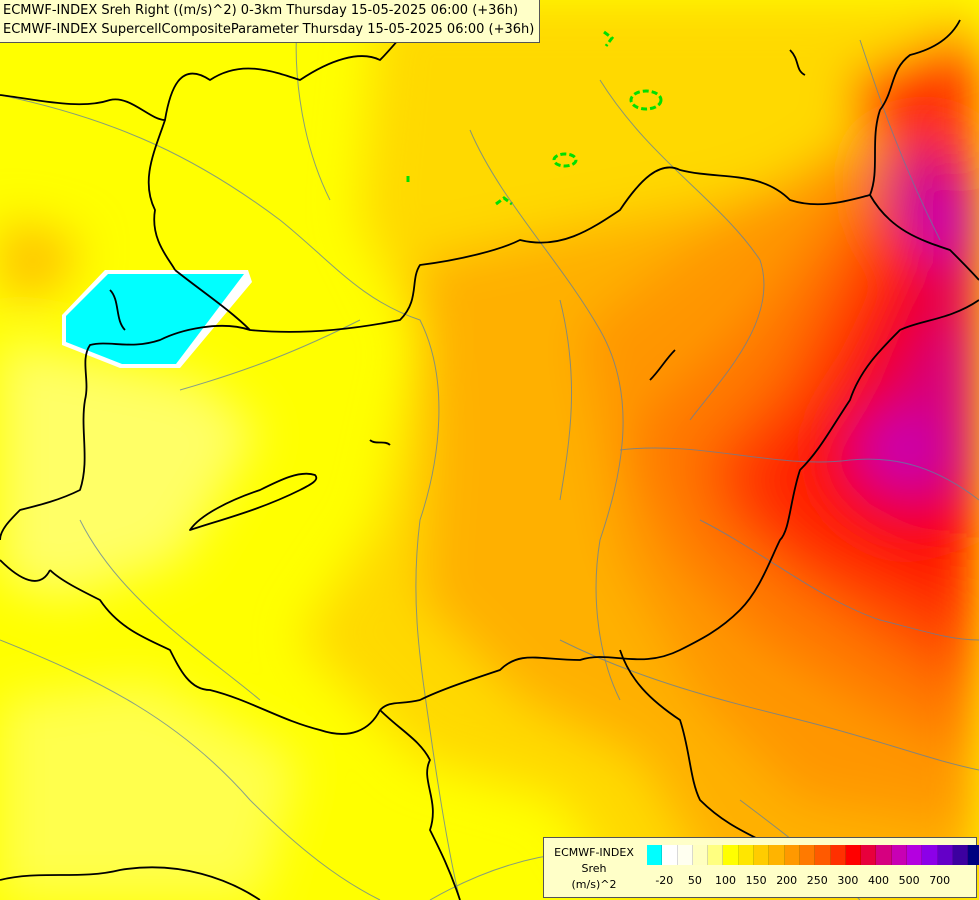  I want to click on legend-title-param: Sreh, so click(594, 868).